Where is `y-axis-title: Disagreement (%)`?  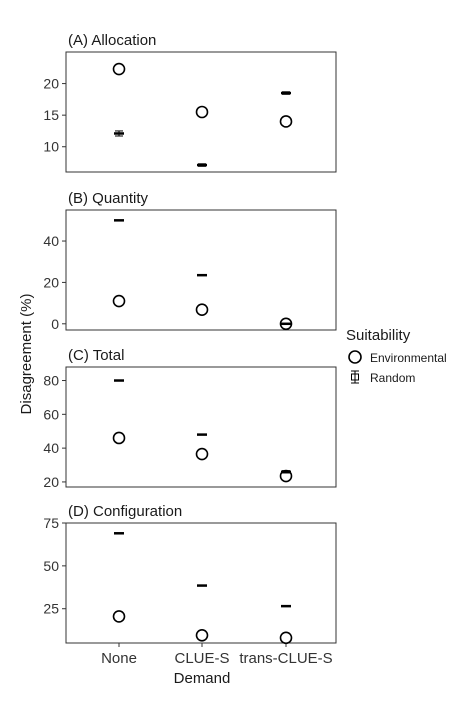
y-axis-title: Disagreement (%) is located at coordinates (26, 354).